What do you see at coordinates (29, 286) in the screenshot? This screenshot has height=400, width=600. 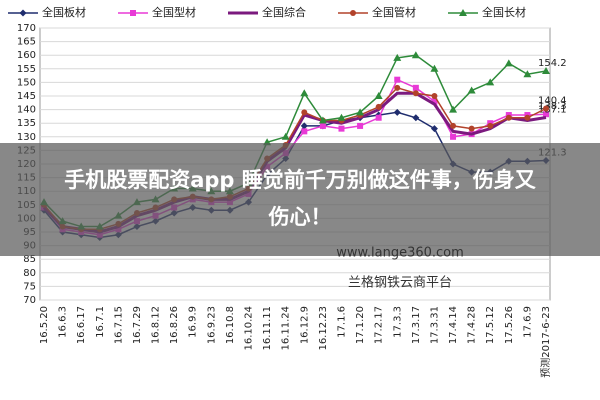 I see `y-tick-label: 75` at bounding box center [29, 286].